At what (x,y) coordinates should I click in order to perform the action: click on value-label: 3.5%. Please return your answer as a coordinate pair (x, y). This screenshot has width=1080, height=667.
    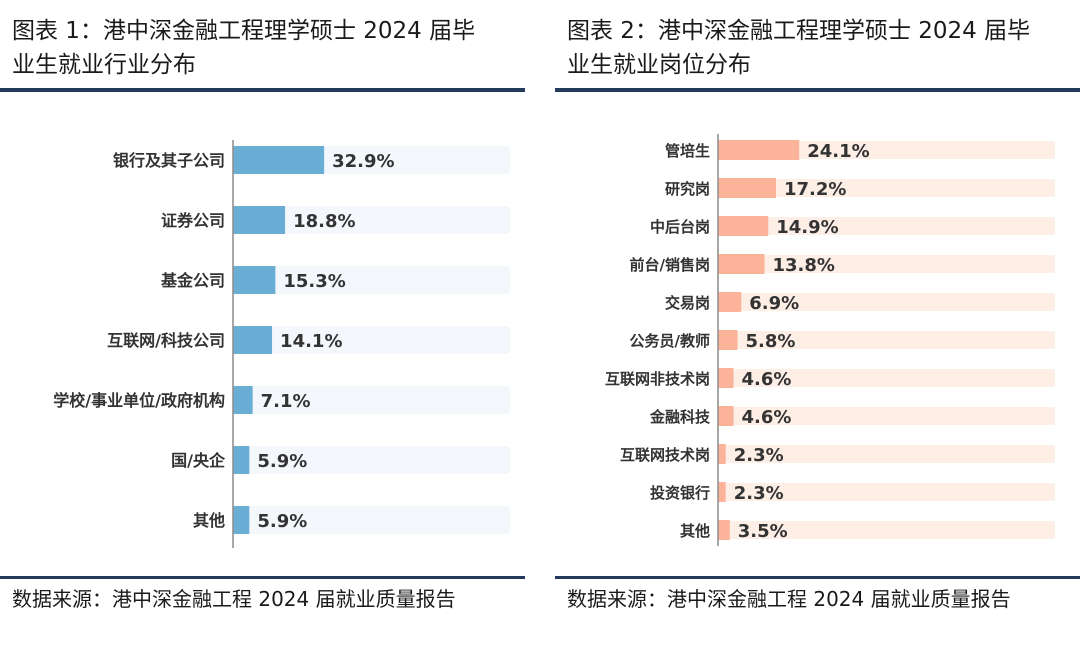
    Looking at the image, I should click on (763, 531).